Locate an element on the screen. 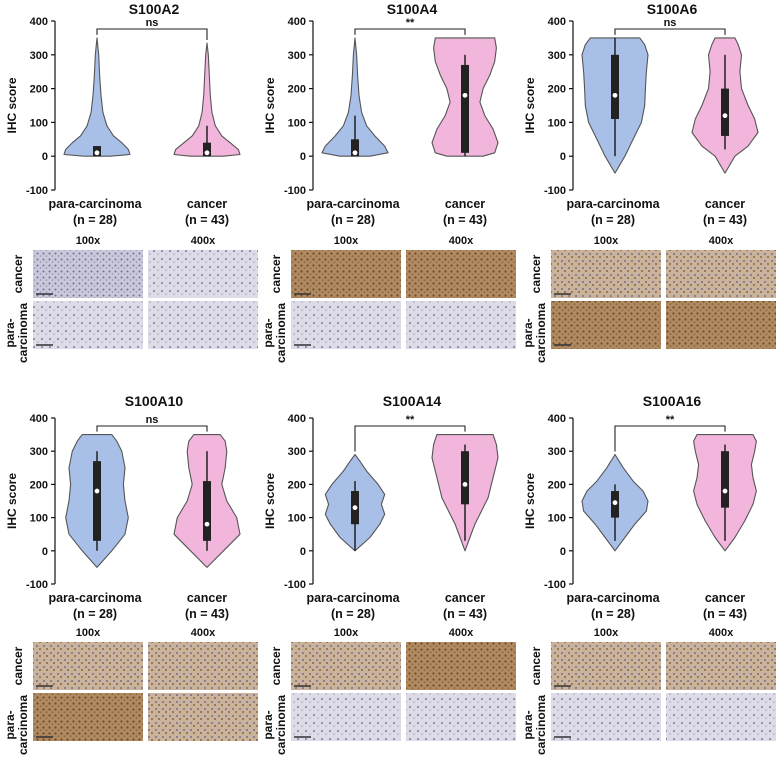  chart-title: S100A4 is located at coordinates (412, 9).